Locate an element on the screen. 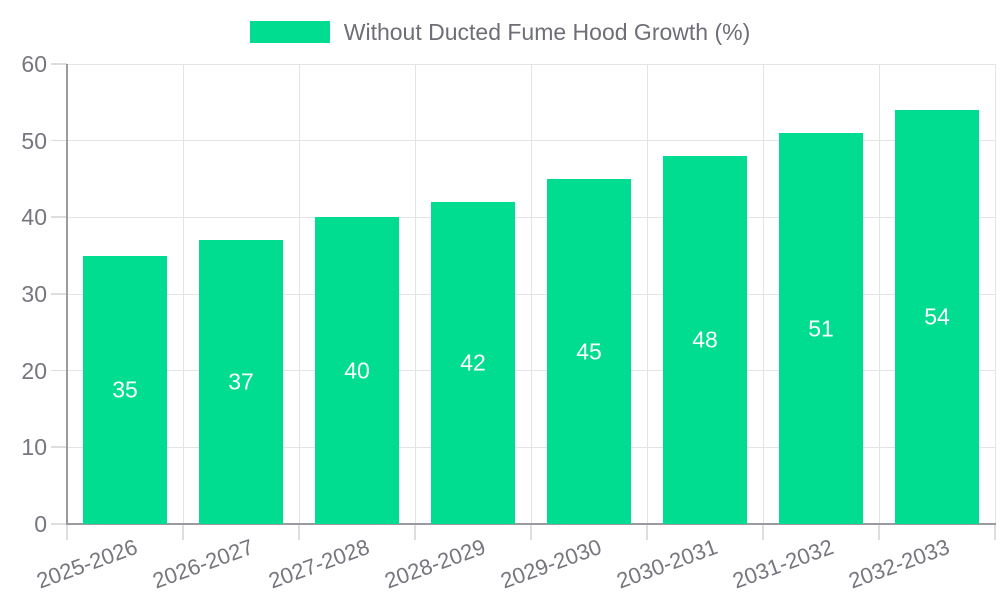 This screenshot has width=1000, height=600. x-axis-label: 2030-2031 is located at coordinates (667, 564).